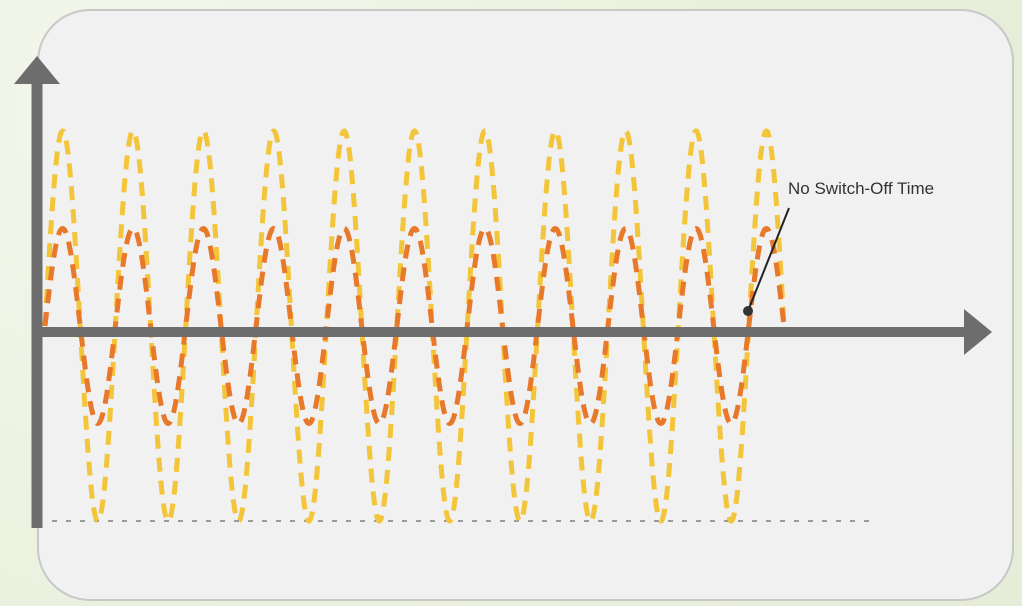 Image resolution: width=1022 pixels, height=606 pixels. I want to click on annotation-leader-line, so click(768, 259).